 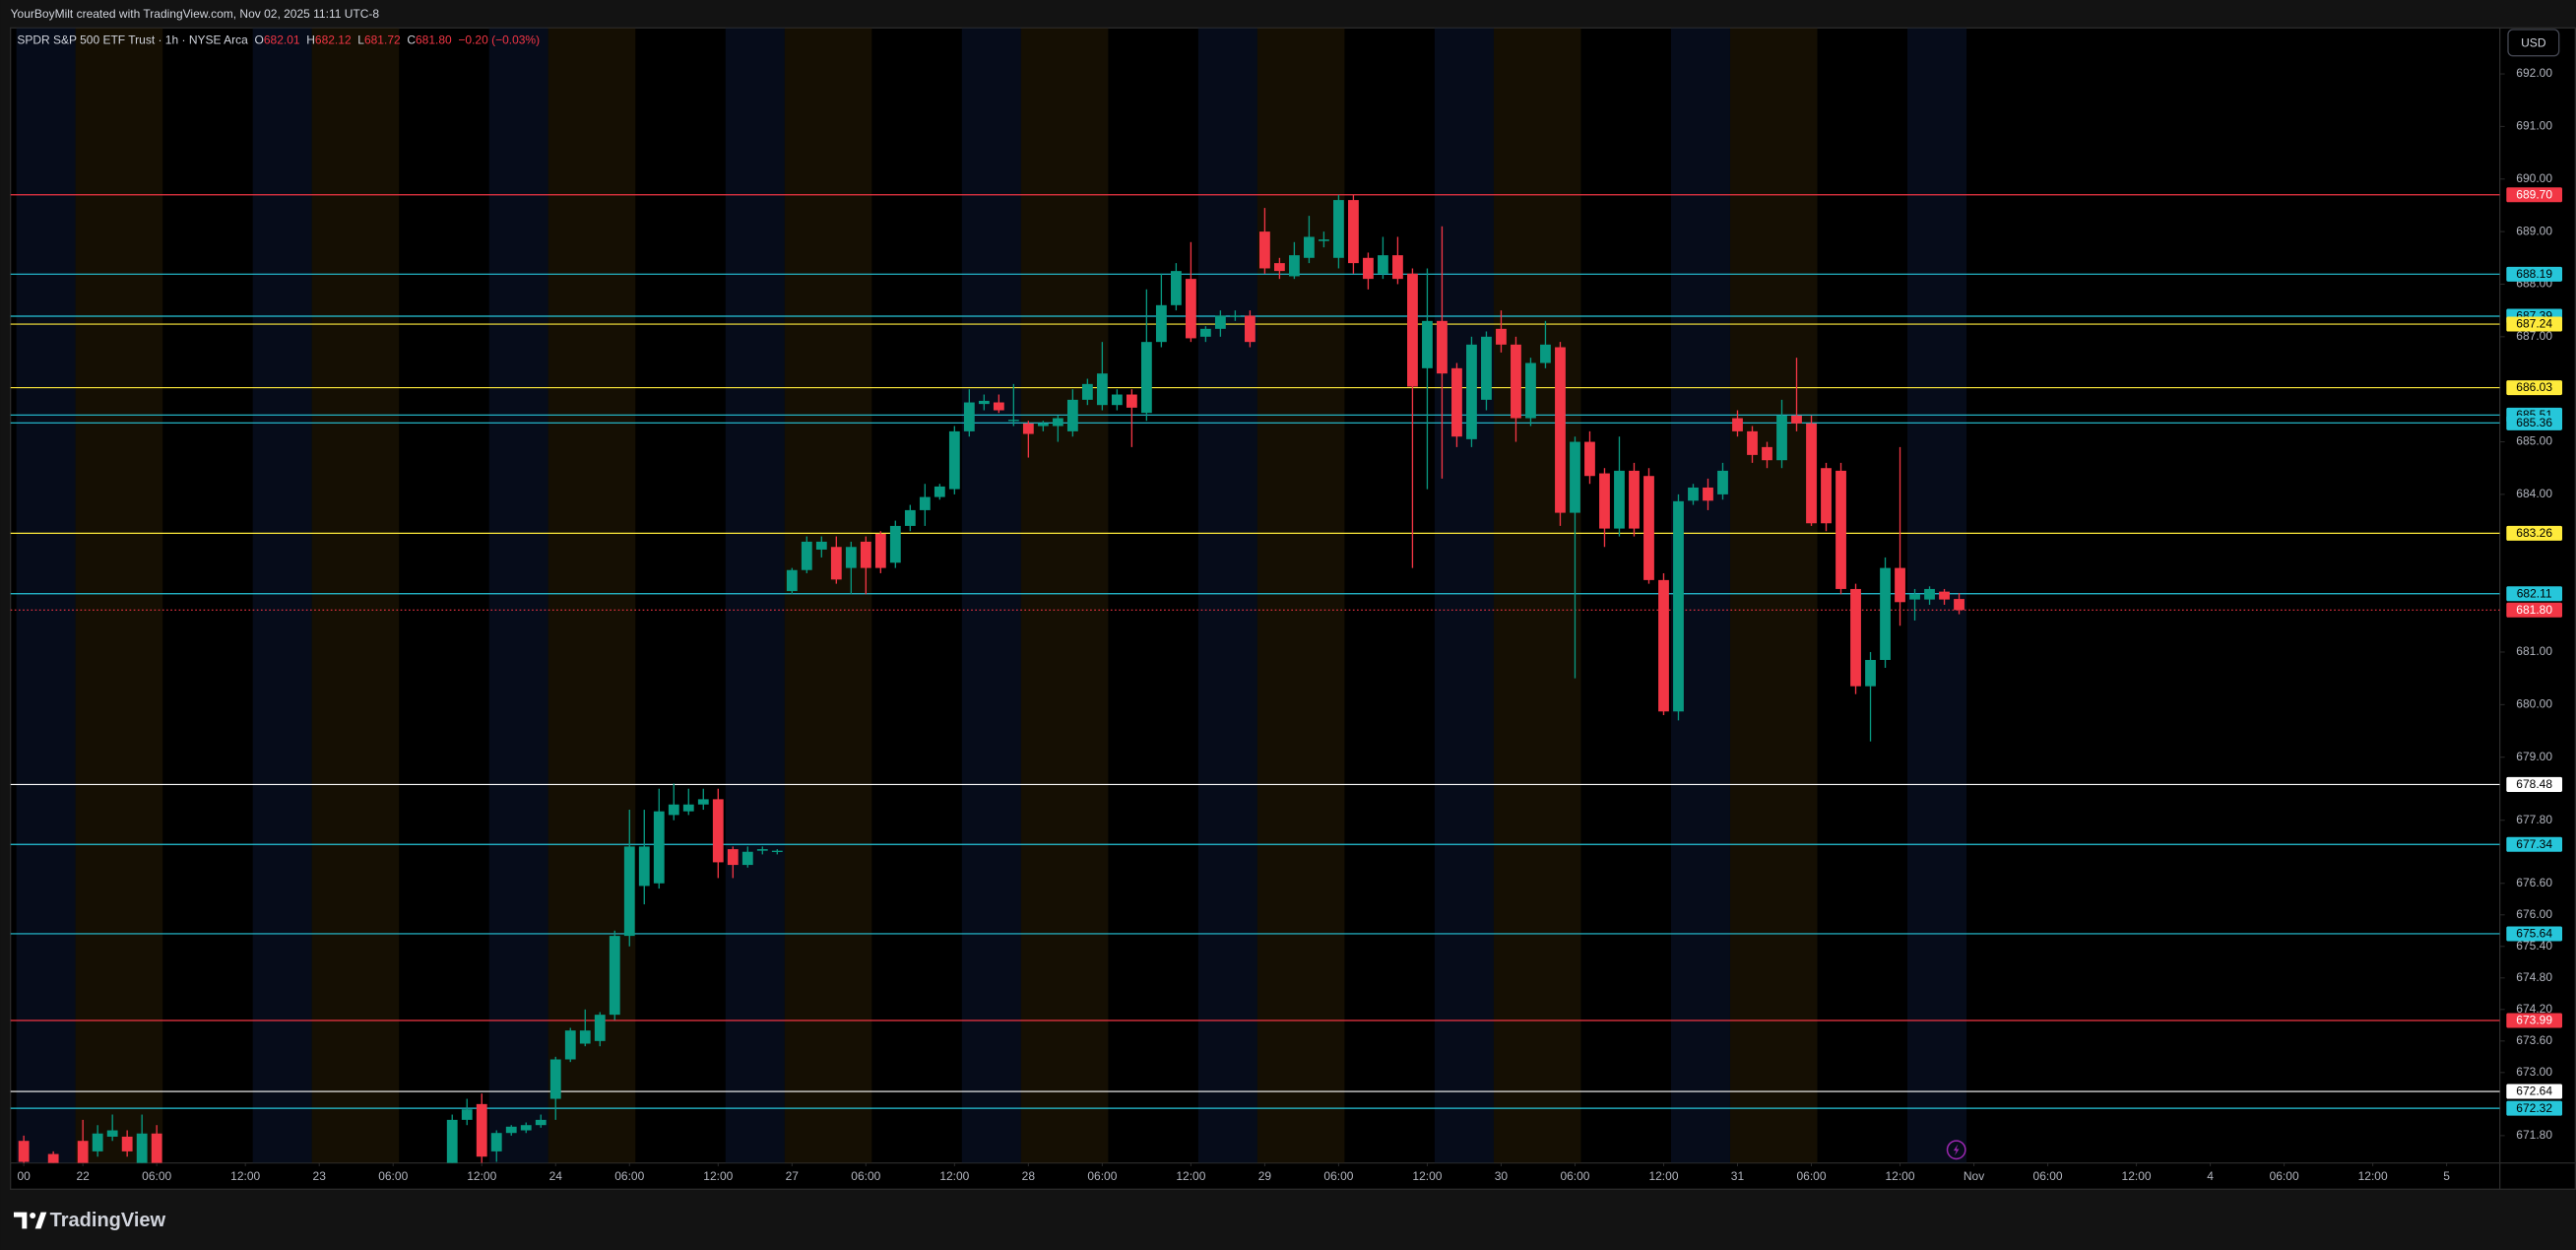 I want to click on y-tick-label: 680.00, so click(x=2534, y=704).